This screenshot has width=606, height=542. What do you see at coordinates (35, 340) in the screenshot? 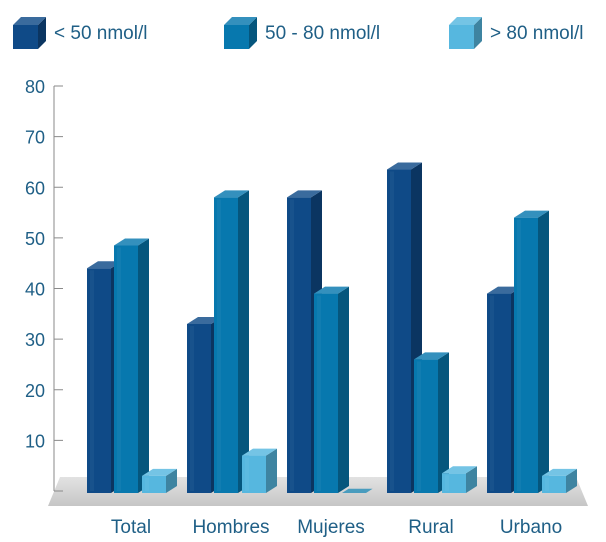
I see `y-tick-label: 30` at bounding box center [35, 340].